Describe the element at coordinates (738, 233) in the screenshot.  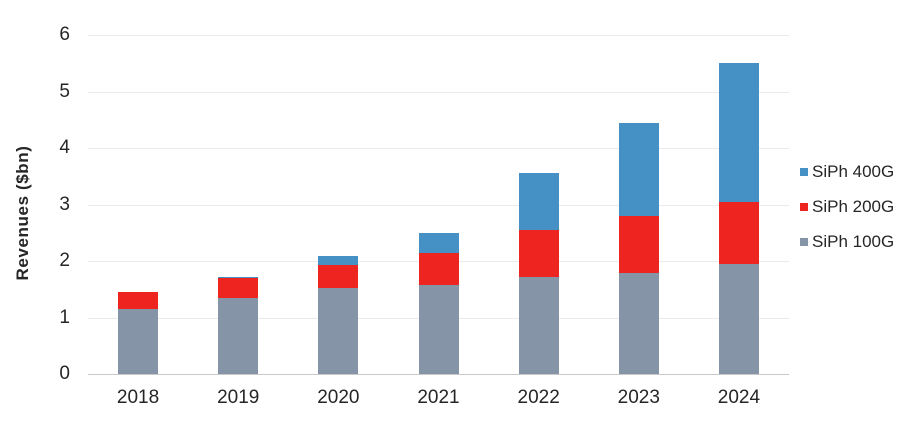
I see `bar-segment-2024-siph-200g` at that location.